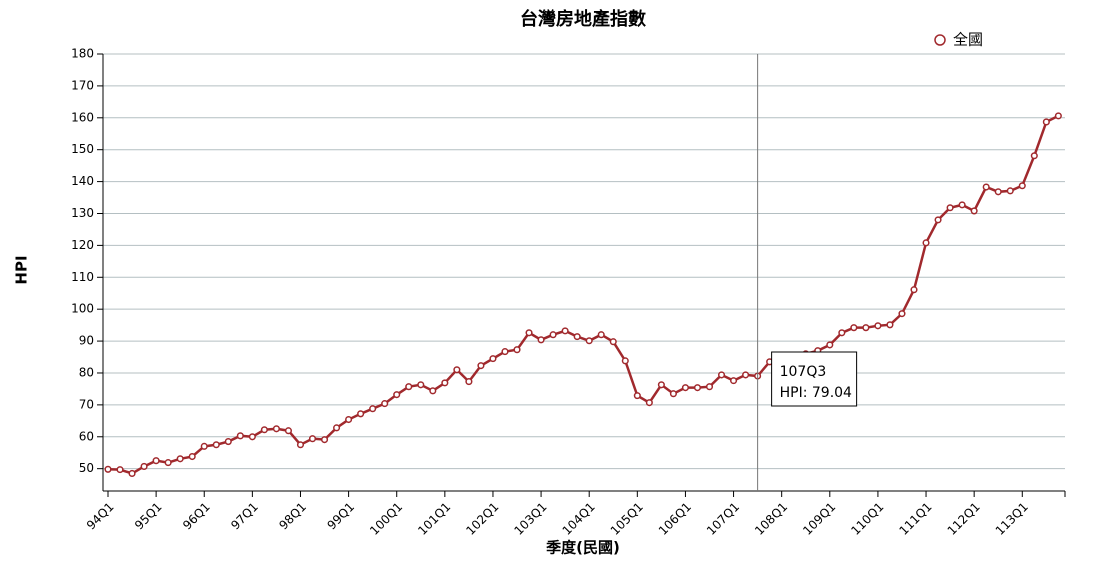  I want to click on x-tick-label: 96Q1, so click(196, 516).